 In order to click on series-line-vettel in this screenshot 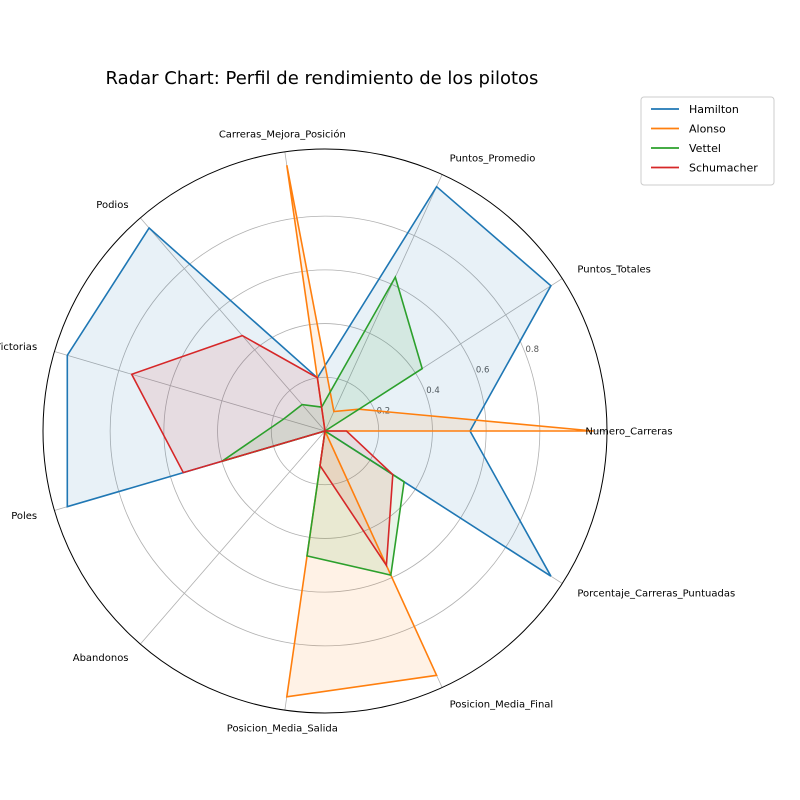, I will do `click(322, 426)`.